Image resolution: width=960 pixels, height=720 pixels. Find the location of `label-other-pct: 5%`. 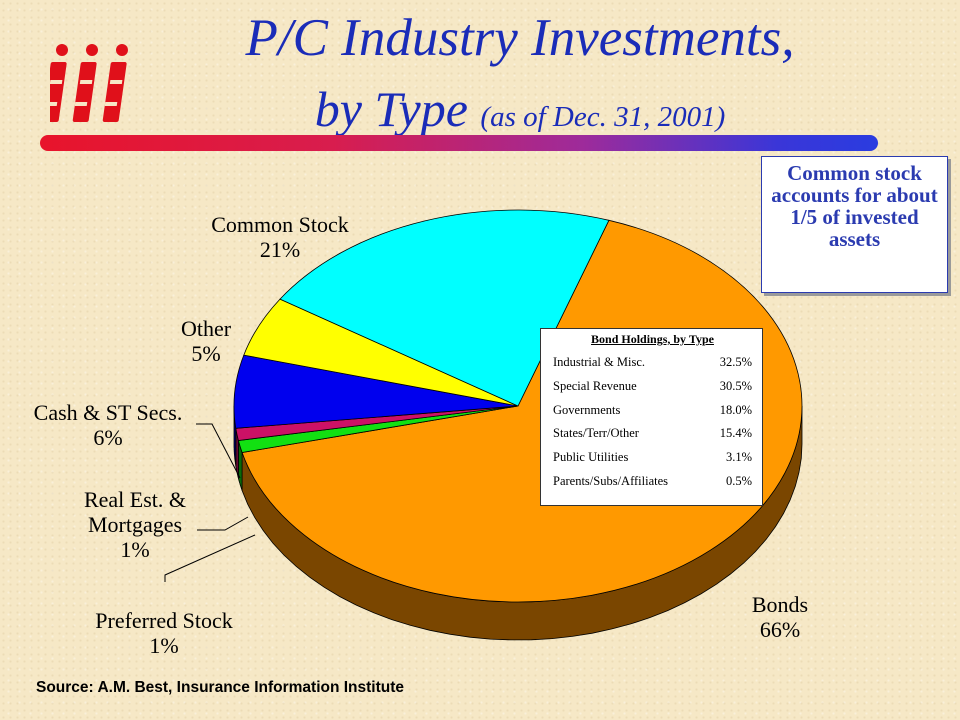

label-other-pct: 5% is located at coordinates (206, 353).